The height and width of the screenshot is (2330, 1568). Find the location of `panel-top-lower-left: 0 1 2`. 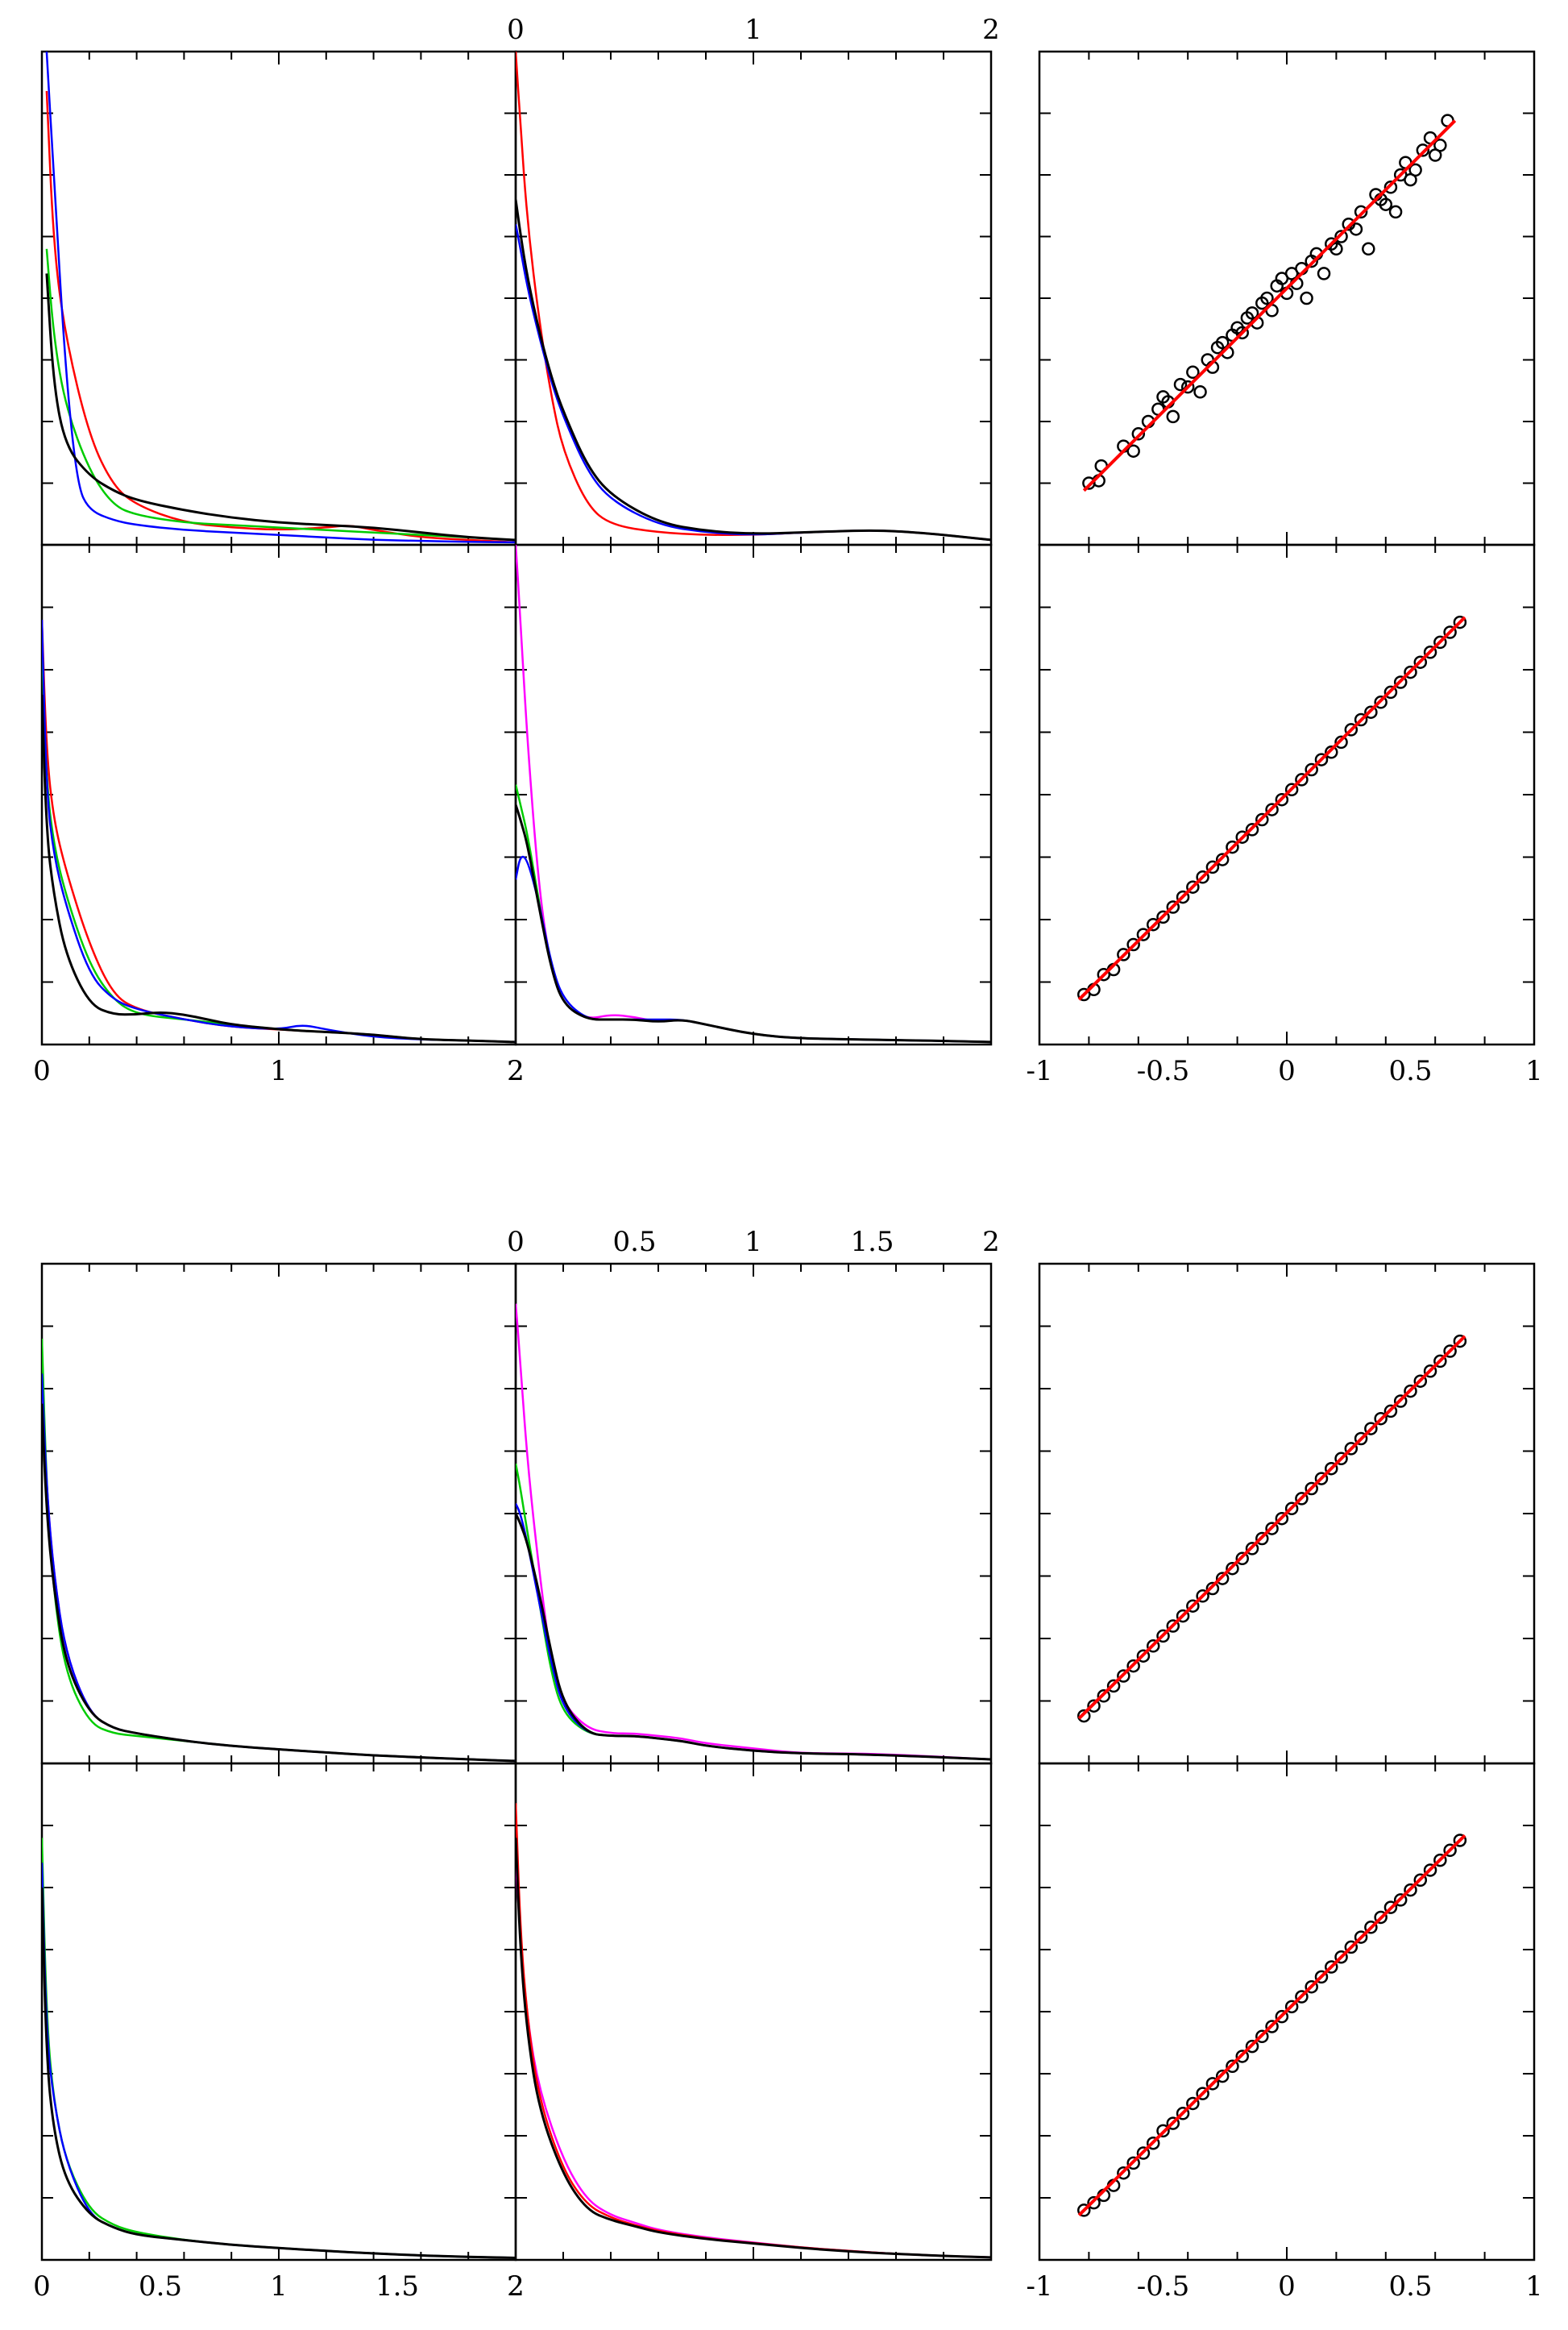

panel-top-lower-left: 0 1 2 is located at coordinates (279, 815).